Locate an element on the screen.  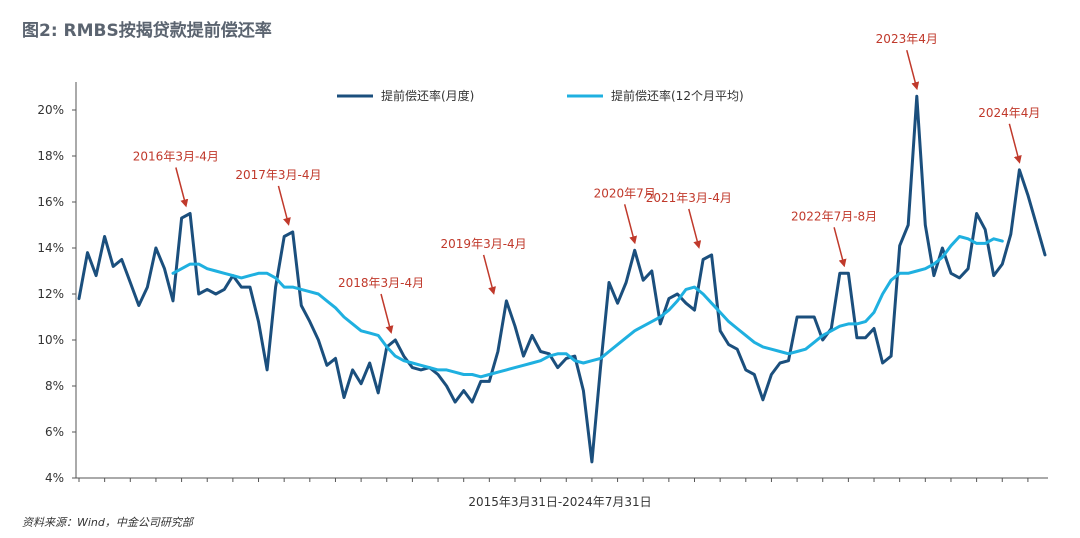
annotation-label: 2019年3月-4月 is located at coordinates (484, 244).